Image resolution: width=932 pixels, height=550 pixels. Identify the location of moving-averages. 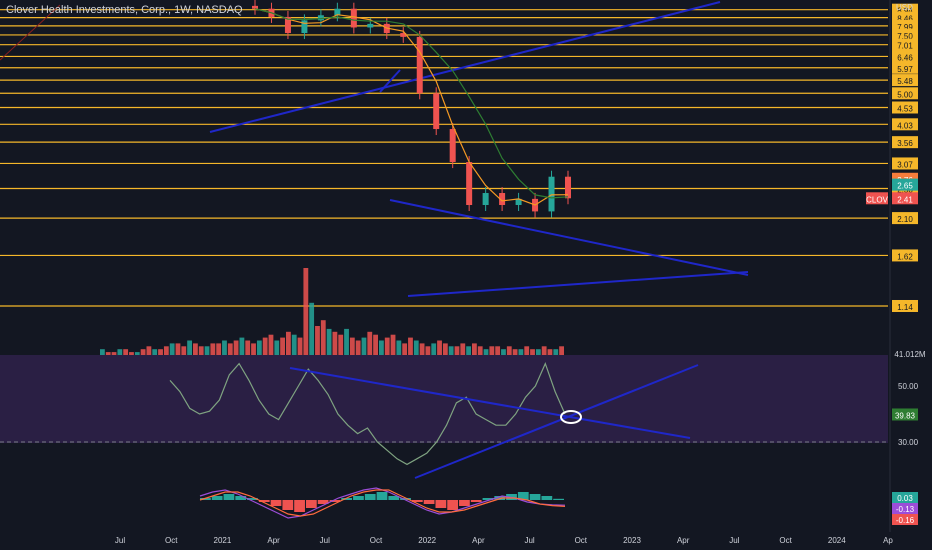
(411, 107).